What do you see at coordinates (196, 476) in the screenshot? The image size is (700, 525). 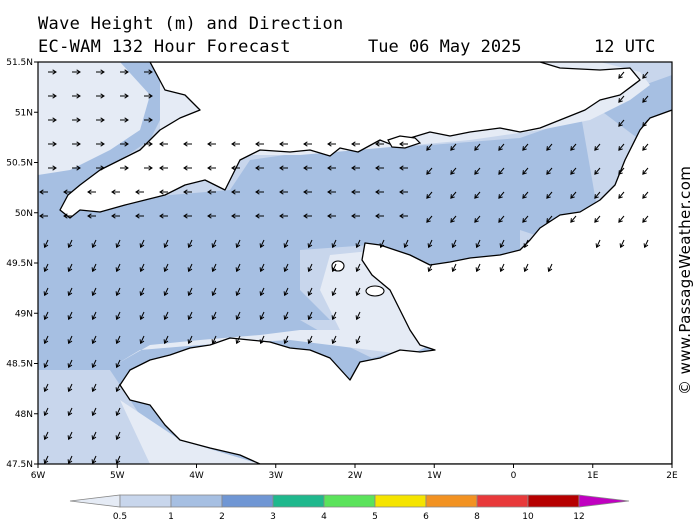 I see `lon-label: 4W` at bounding box center [196, 476].